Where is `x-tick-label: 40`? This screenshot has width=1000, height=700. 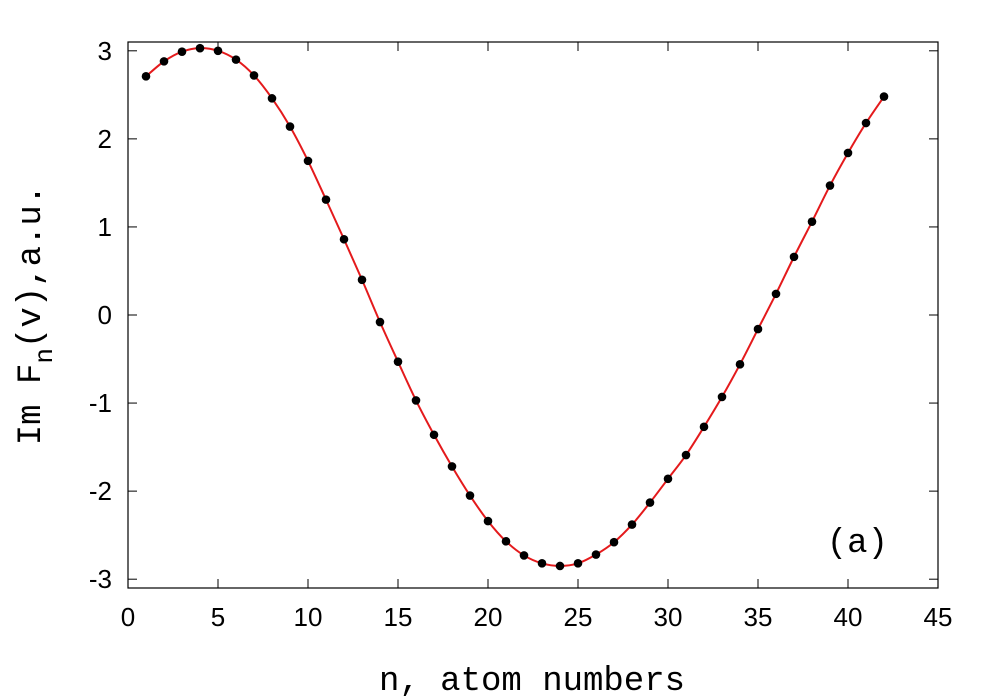 x-tick-label: 40 is located at coordinates (848, 617).